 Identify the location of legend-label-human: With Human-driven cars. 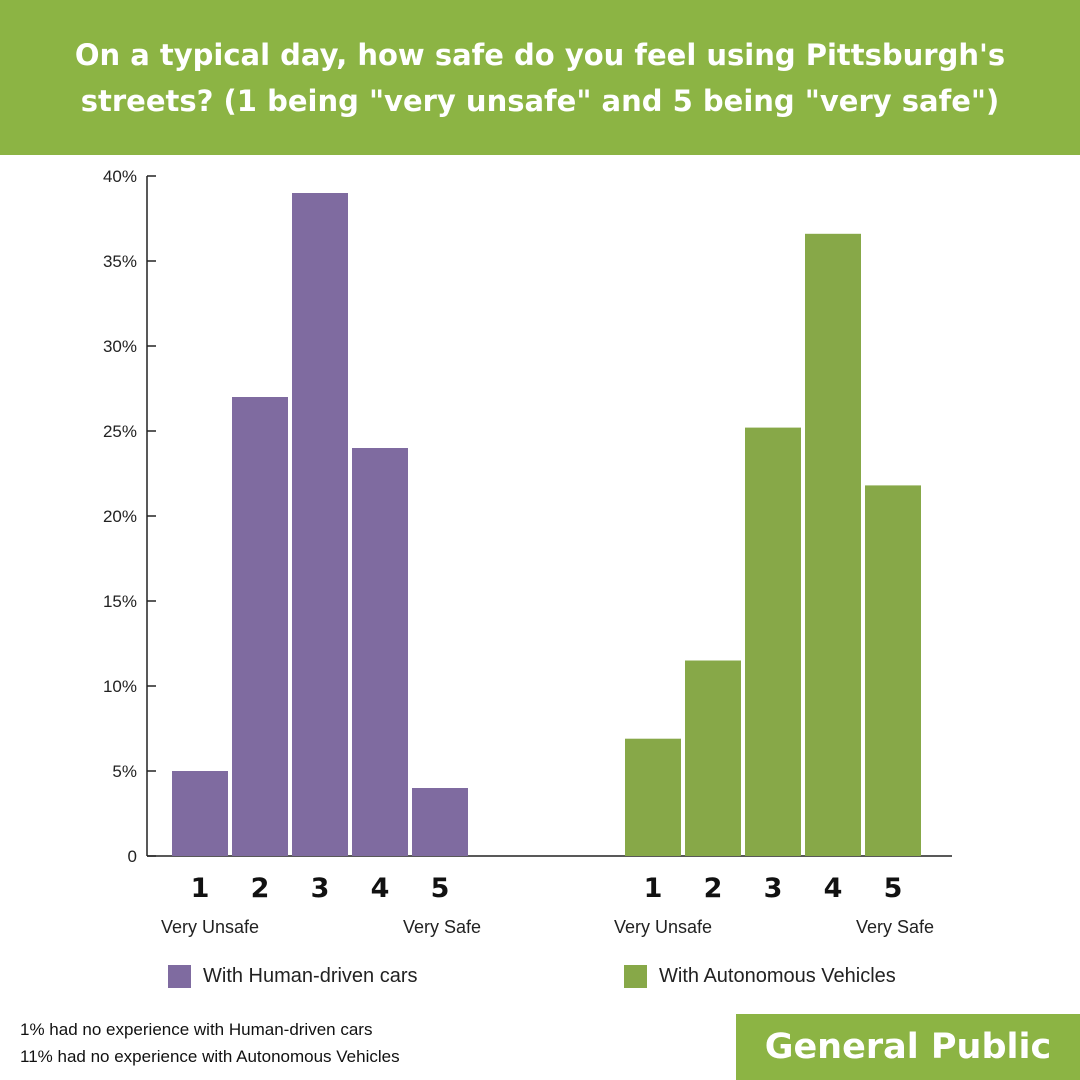
(310, 976).